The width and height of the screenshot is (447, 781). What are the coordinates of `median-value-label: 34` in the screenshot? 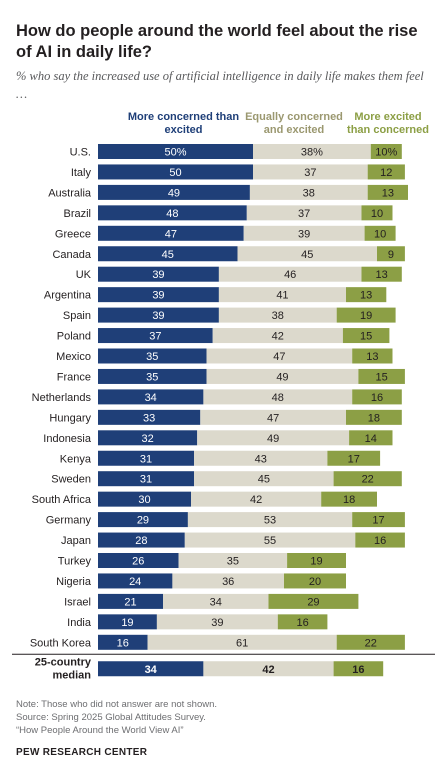 It's located at (151, 670).